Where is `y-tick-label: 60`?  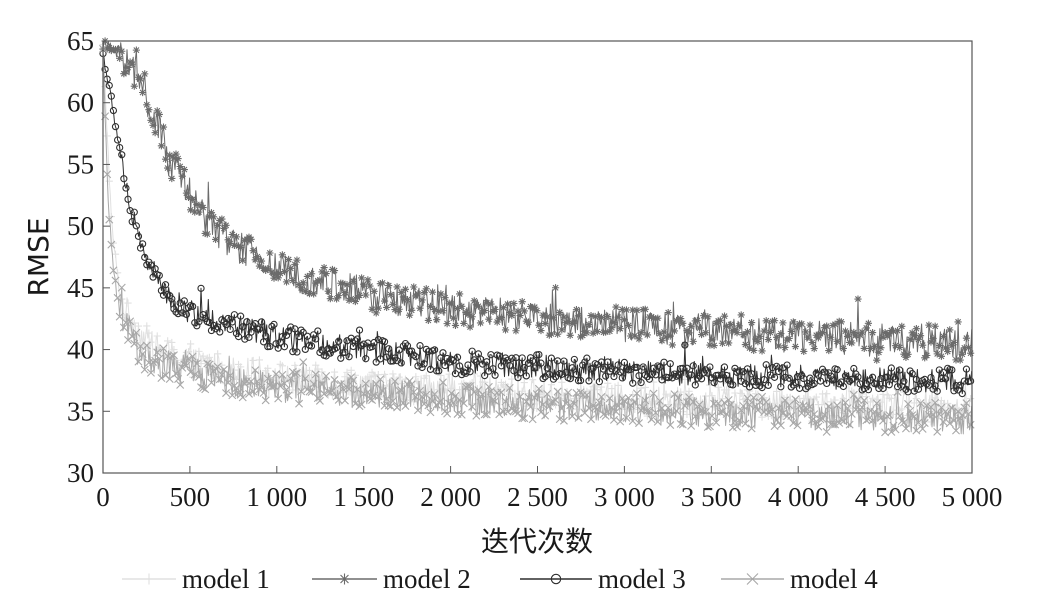
y-tick-label: 60 is located at coordinates (80, 103).